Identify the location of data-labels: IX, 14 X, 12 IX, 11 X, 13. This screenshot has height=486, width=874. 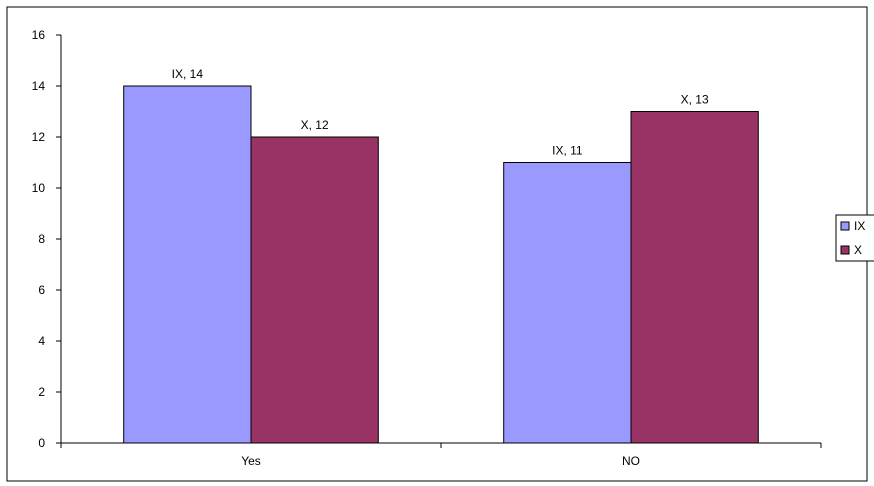
(440, 112).